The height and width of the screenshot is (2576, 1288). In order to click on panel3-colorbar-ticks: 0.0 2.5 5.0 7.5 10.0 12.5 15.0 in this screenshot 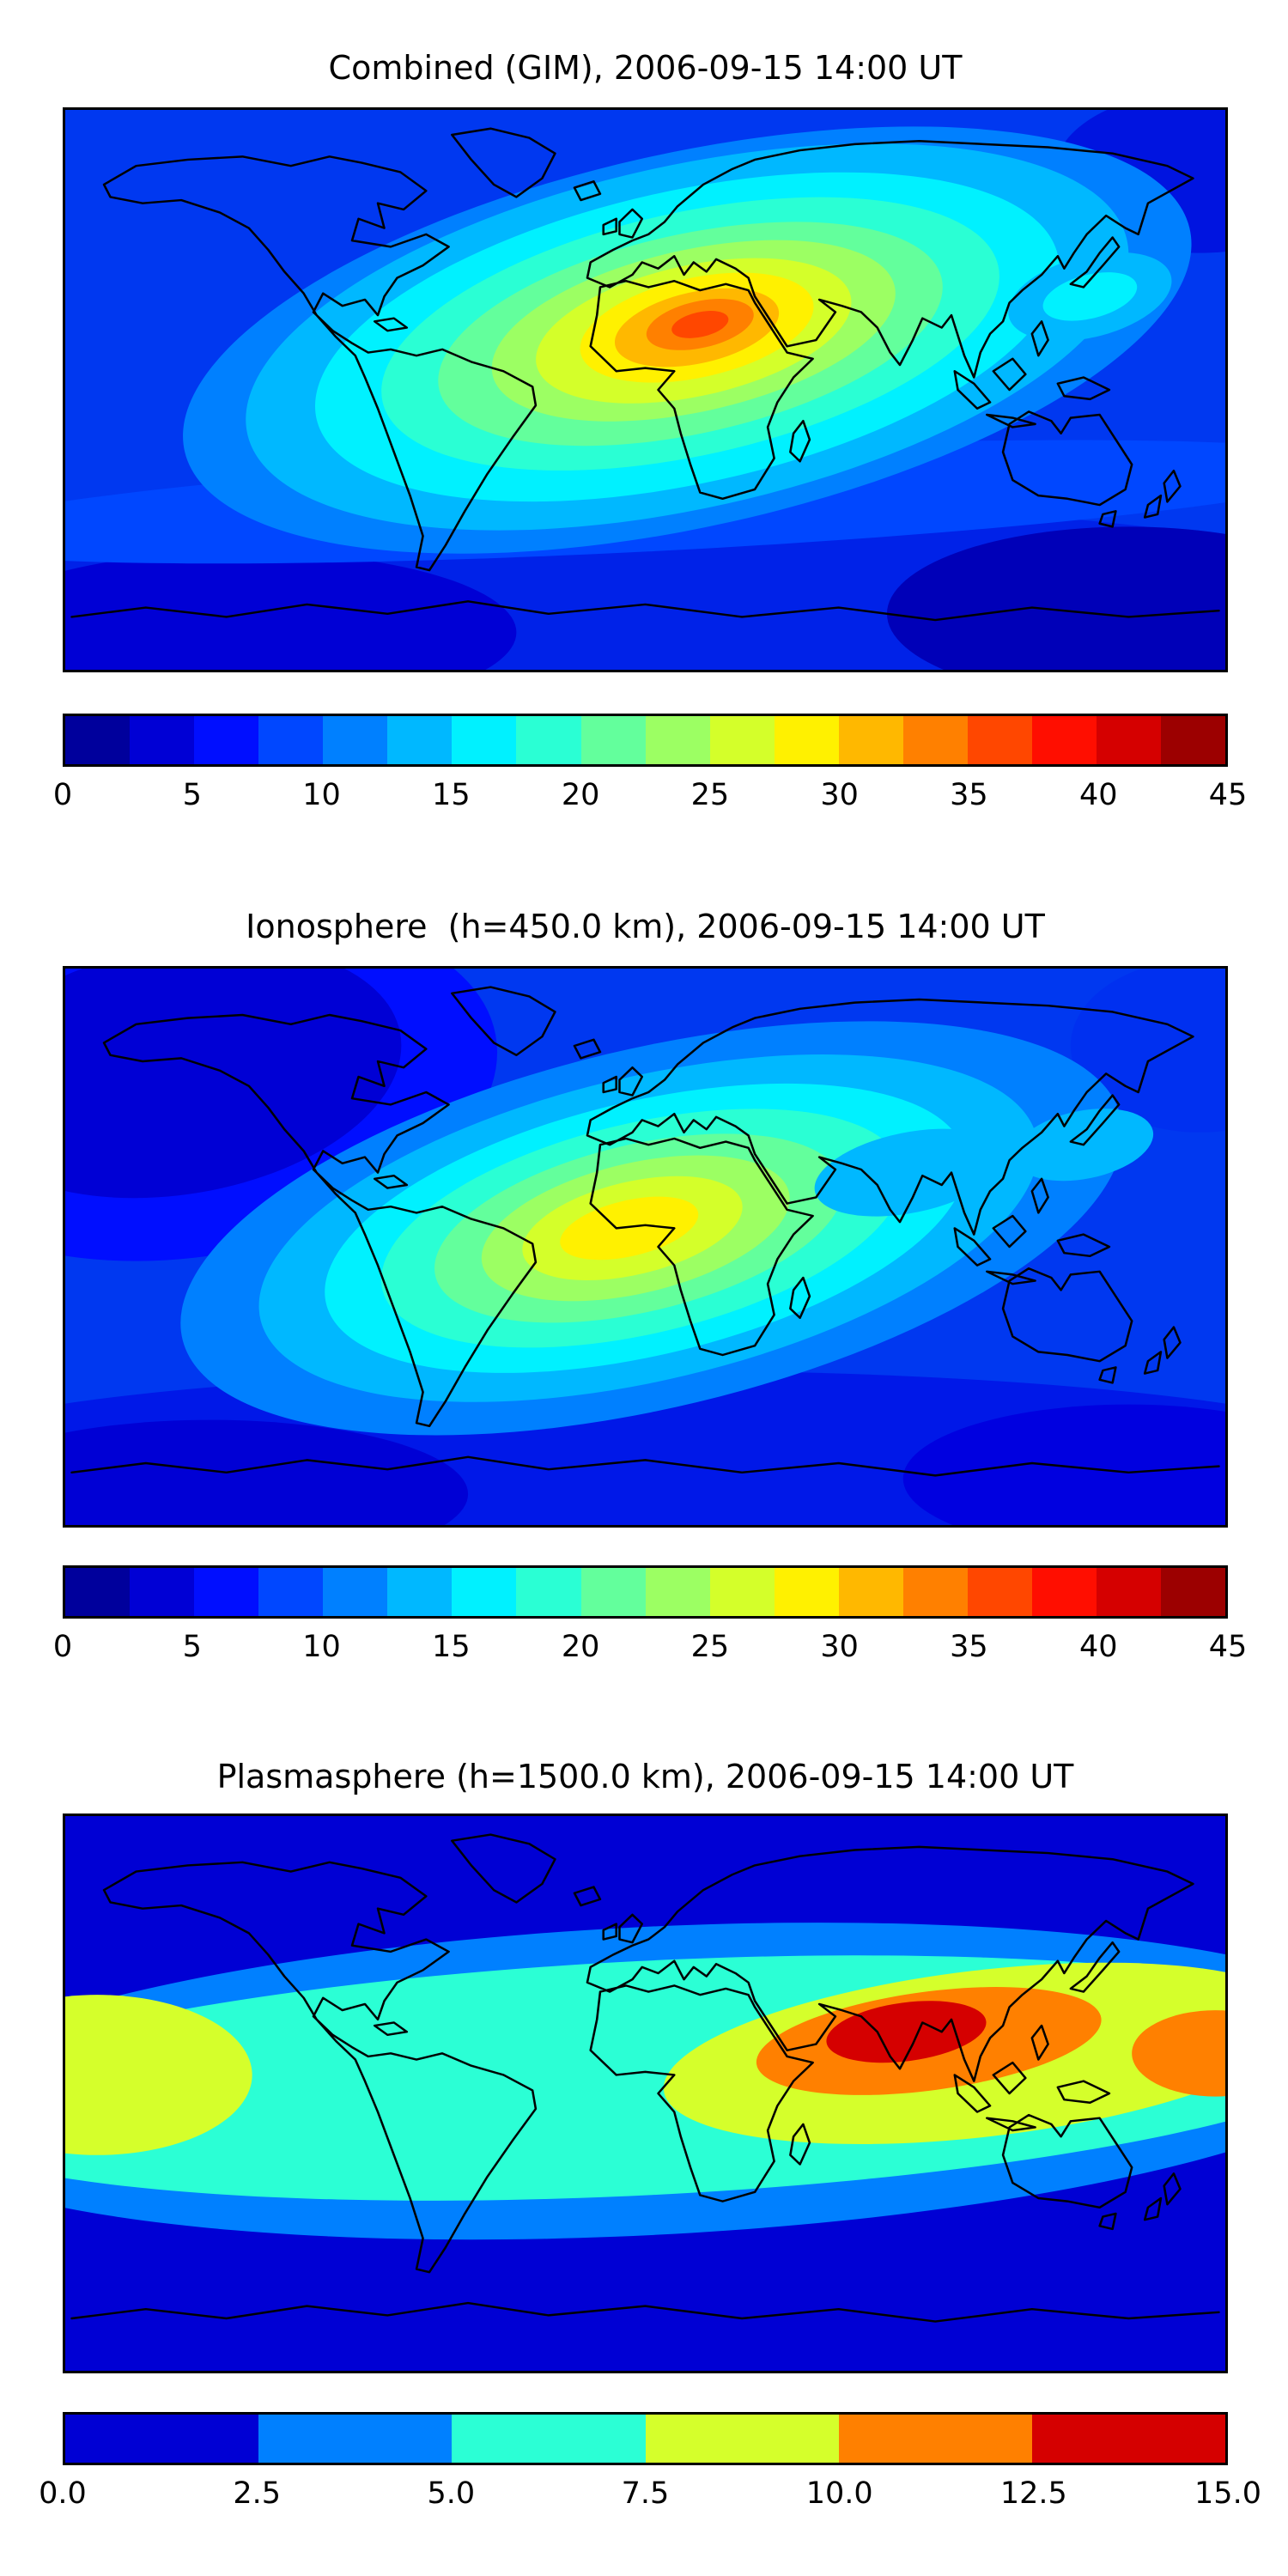, I will do `click(650, 2495)`.